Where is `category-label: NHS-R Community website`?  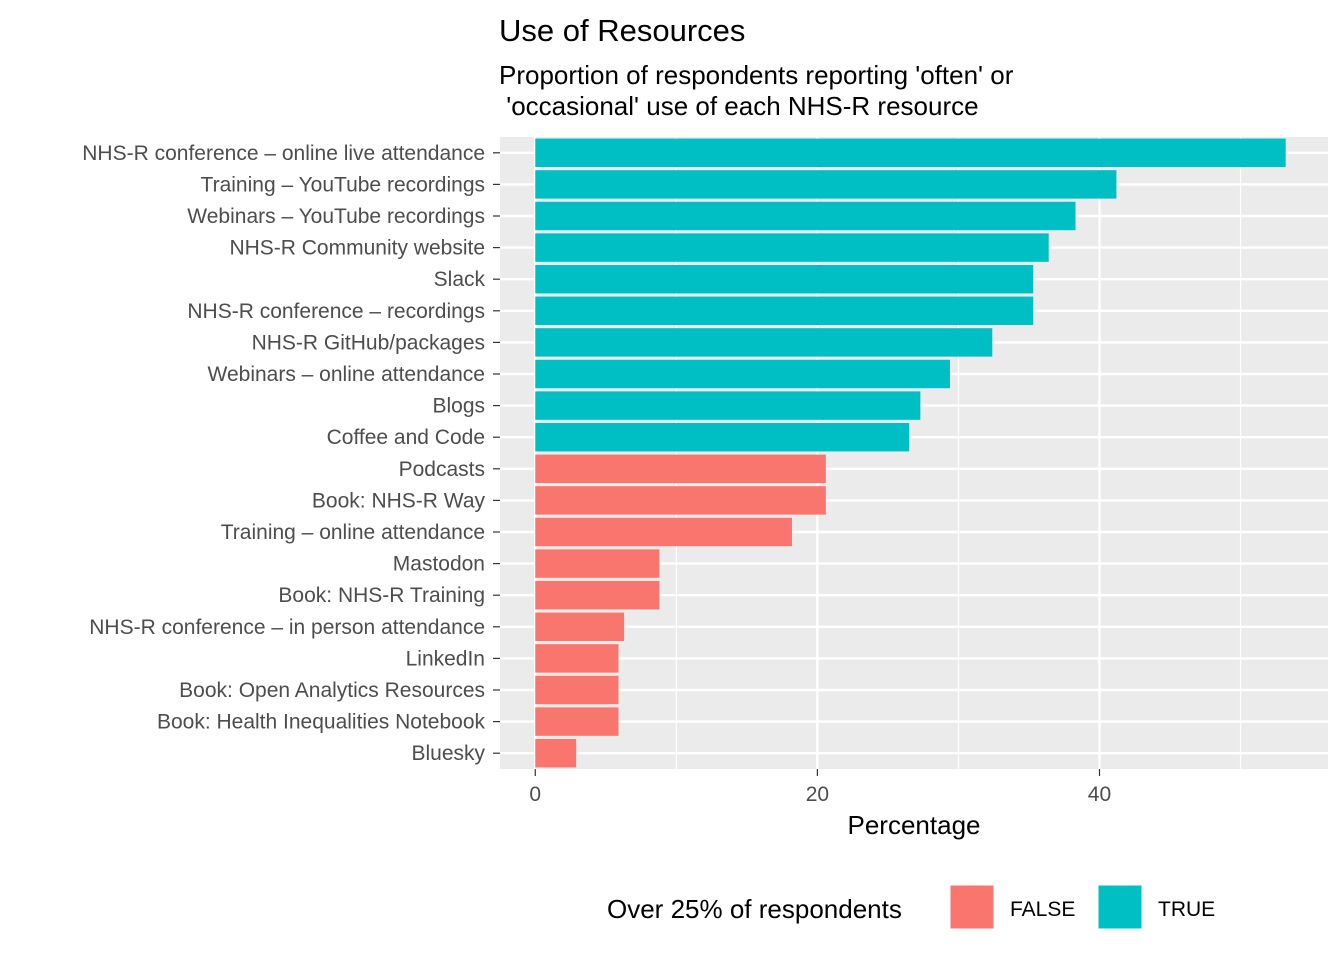 category-label: NHS-R Community website is located at coordinates (357, 248).